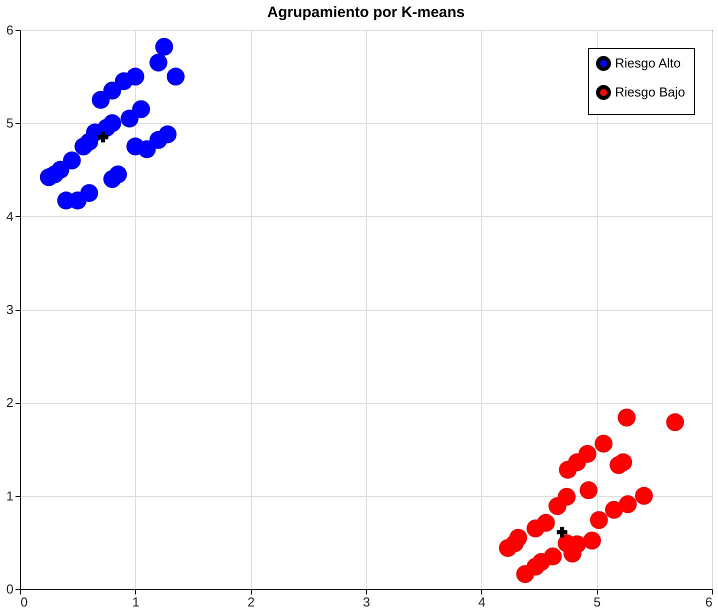 The image size is (718, 614). Describe the element at coordinates (10, 589) in the screenshot. I see `y-tick-label: 0` at that location.